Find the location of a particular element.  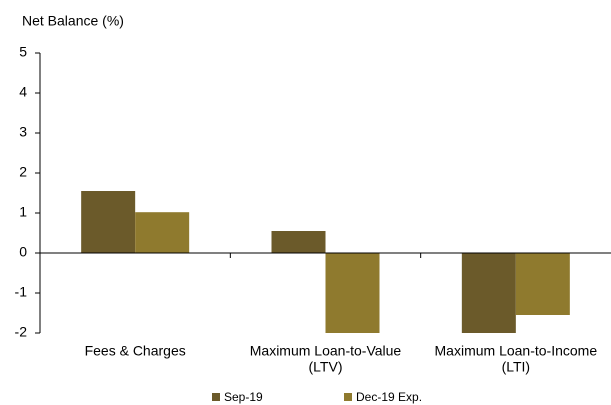

x-tick-label: Maximum Loan-to-Value is located at coordinates (326, 351).